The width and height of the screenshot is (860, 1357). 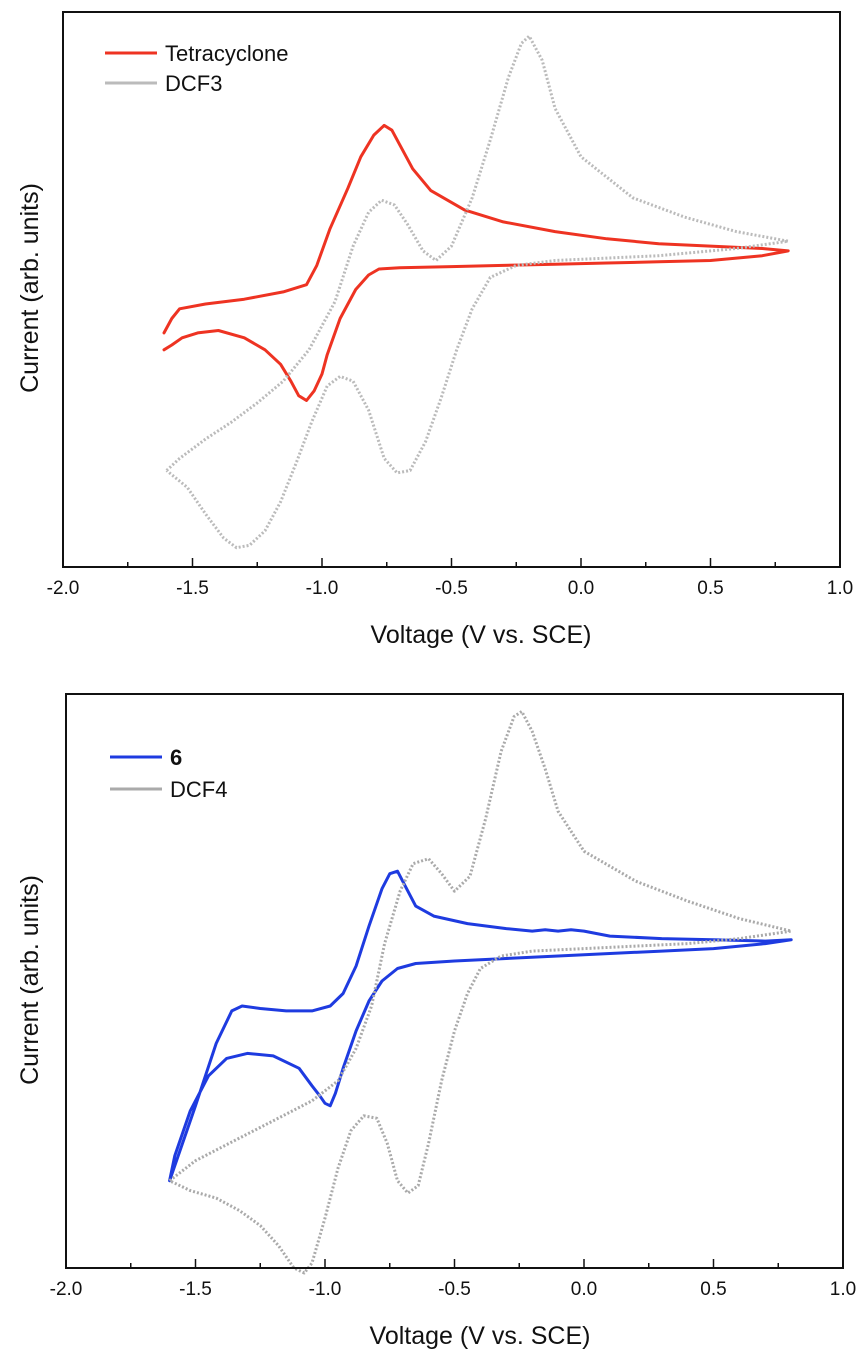 What do you see at coordinates (198, 789) in the screenshot?
I see `legend-label-2: DCF4` at bounding box center [198, 789].